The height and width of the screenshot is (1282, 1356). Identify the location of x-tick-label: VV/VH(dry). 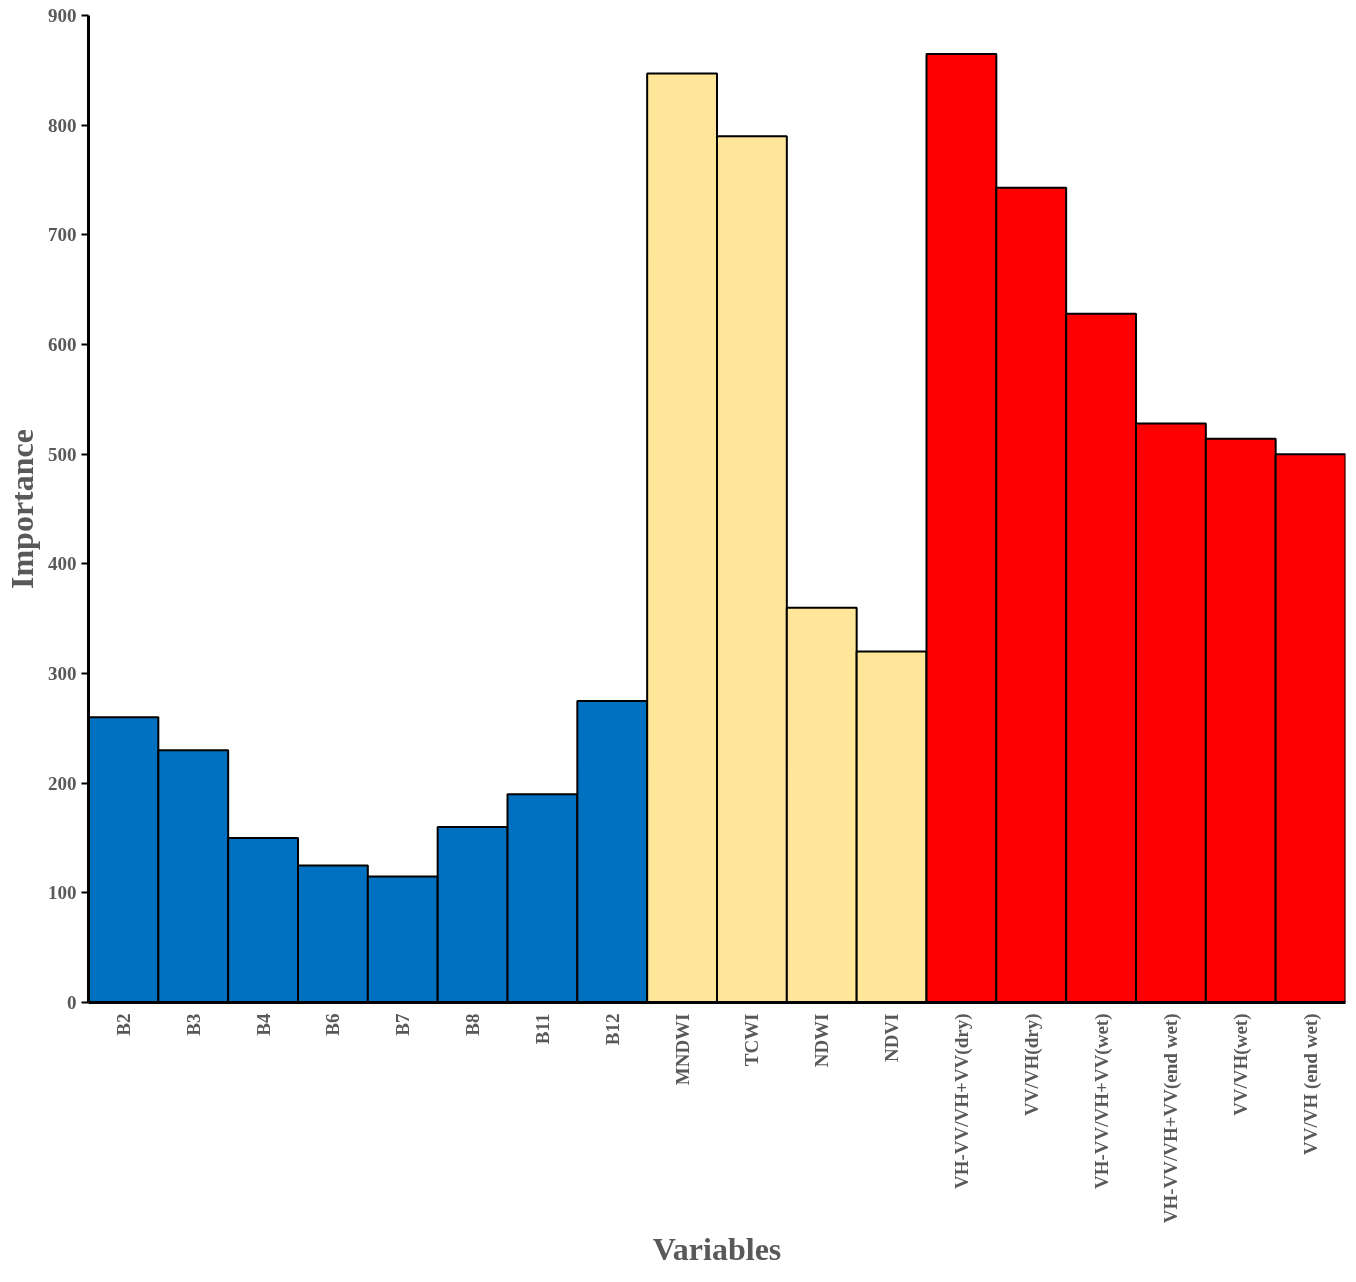
(1031, 1064).